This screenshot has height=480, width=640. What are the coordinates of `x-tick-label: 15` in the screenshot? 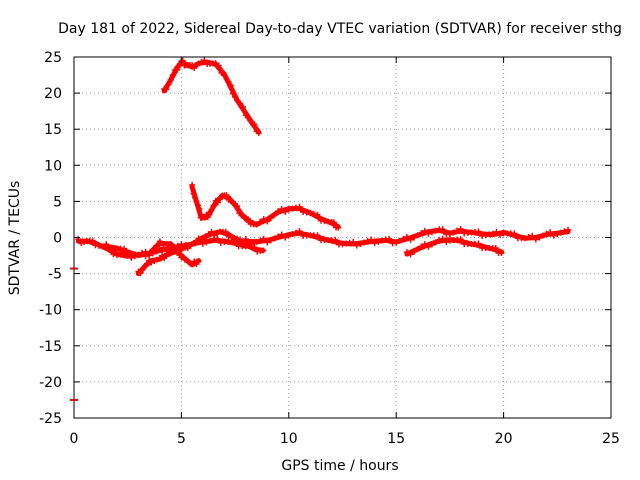 It's located at (396, 439).